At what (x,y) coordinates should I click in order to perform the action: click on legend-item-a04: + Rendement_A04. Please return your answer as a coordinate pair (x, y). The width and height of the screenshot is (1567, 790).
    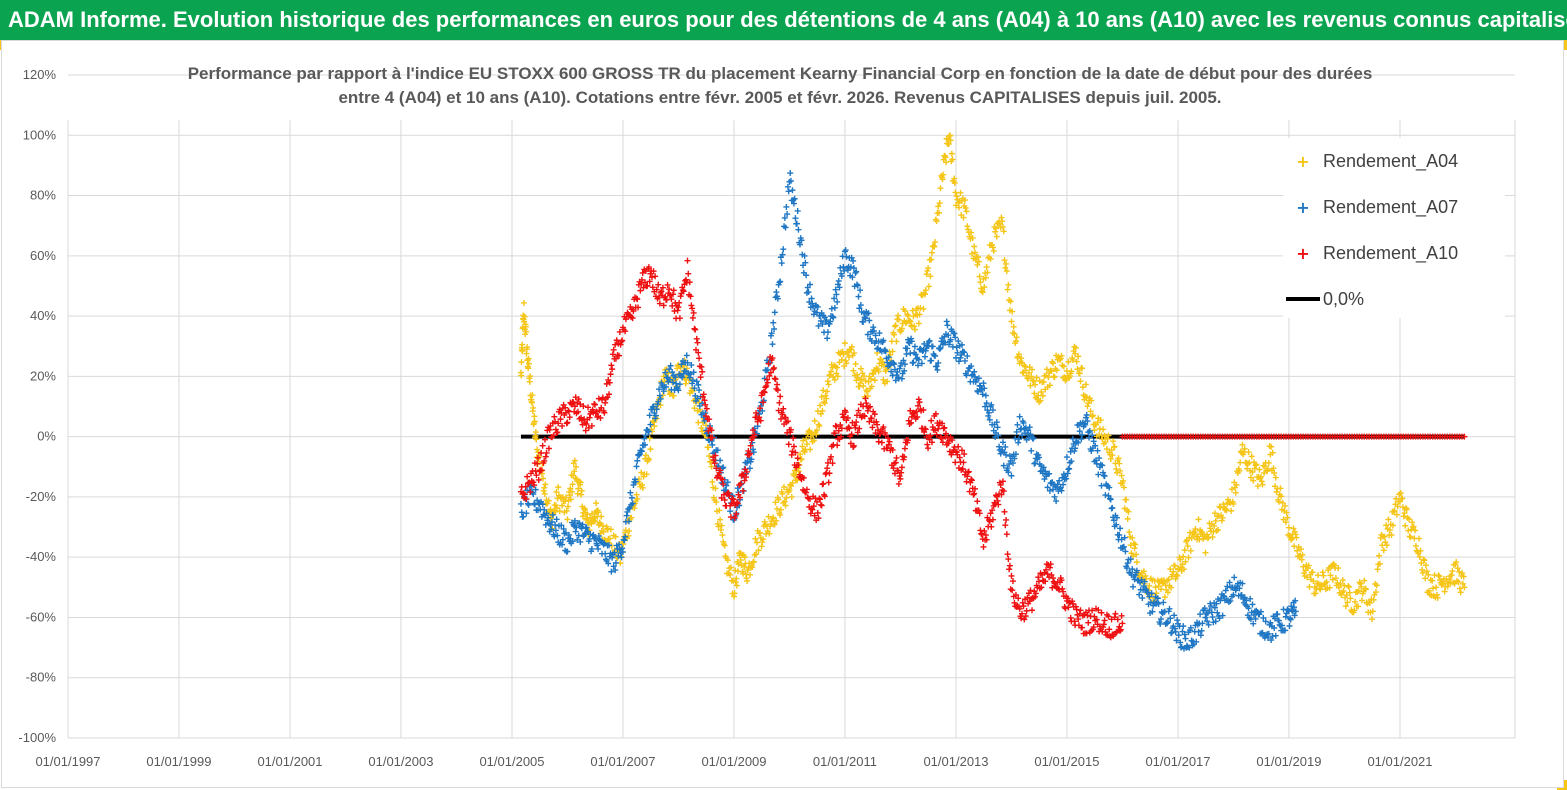
    Looking at the image, I should click on (1370, 161).